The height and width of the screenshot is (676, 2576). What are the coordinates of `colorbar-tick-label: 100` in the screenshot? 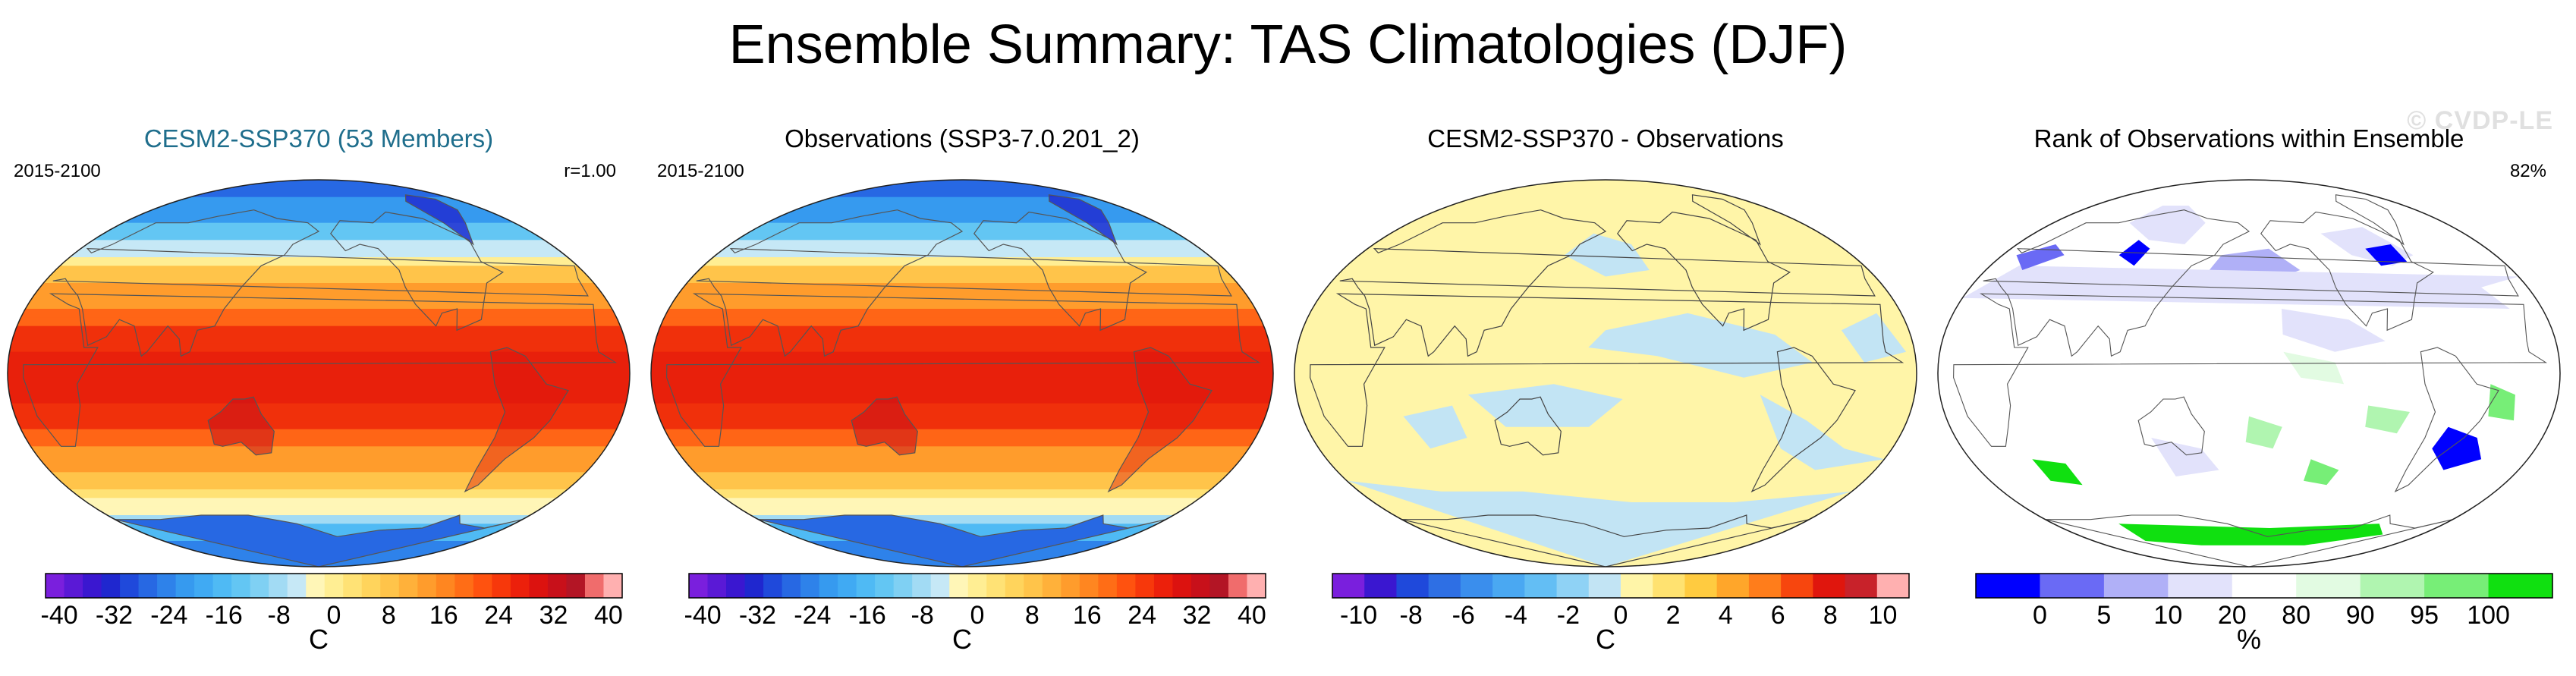 It's located at (2488, 615).